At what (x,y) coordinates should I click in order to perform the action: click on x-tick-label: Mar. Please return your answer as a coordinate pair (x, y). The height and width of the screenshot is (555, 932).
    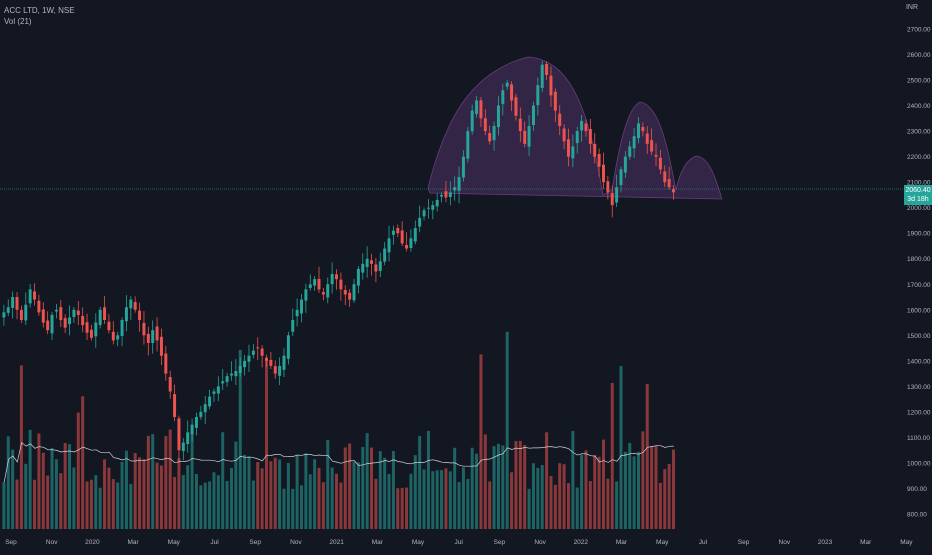
    Looking at the image, I should click on (133, 542).